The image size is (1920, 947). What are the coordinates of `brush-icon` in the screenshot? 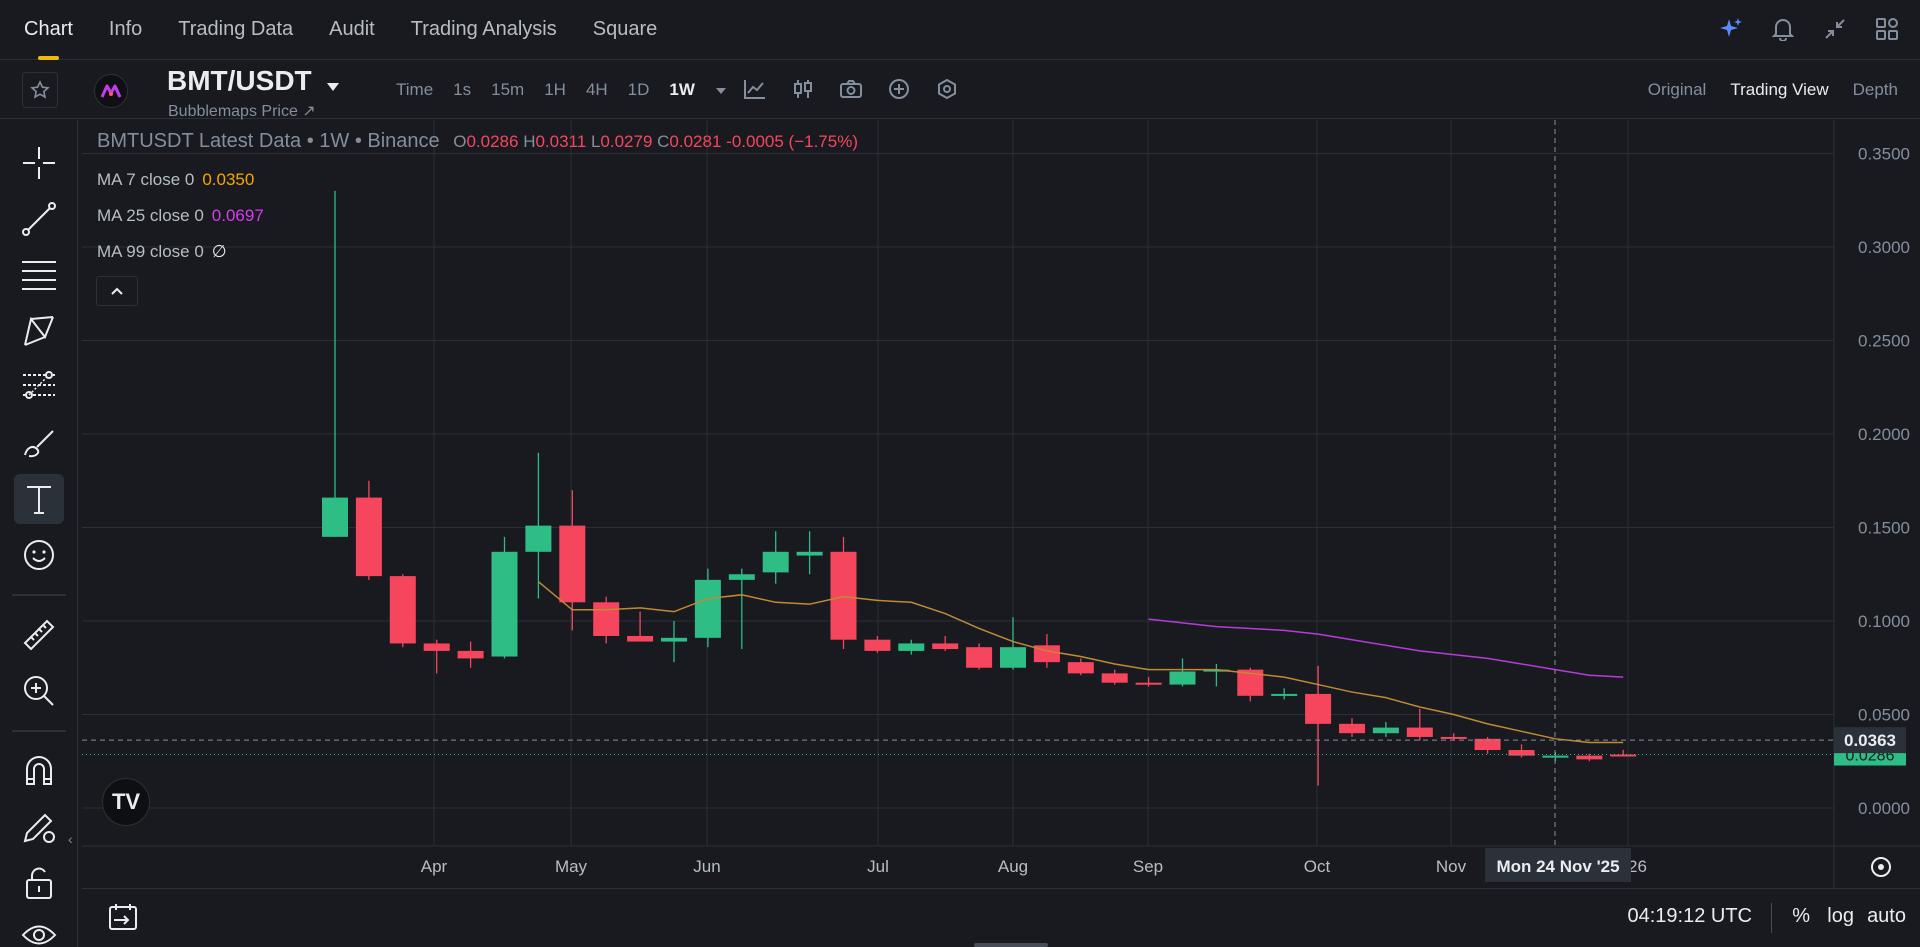 It's located at (39, 443).